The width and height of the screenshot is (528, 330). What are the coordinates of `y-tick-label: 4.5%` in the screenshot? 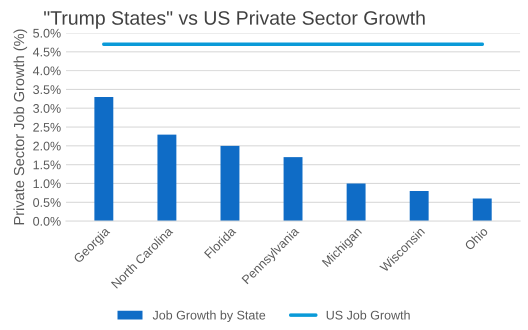 It's located at (46, 52).